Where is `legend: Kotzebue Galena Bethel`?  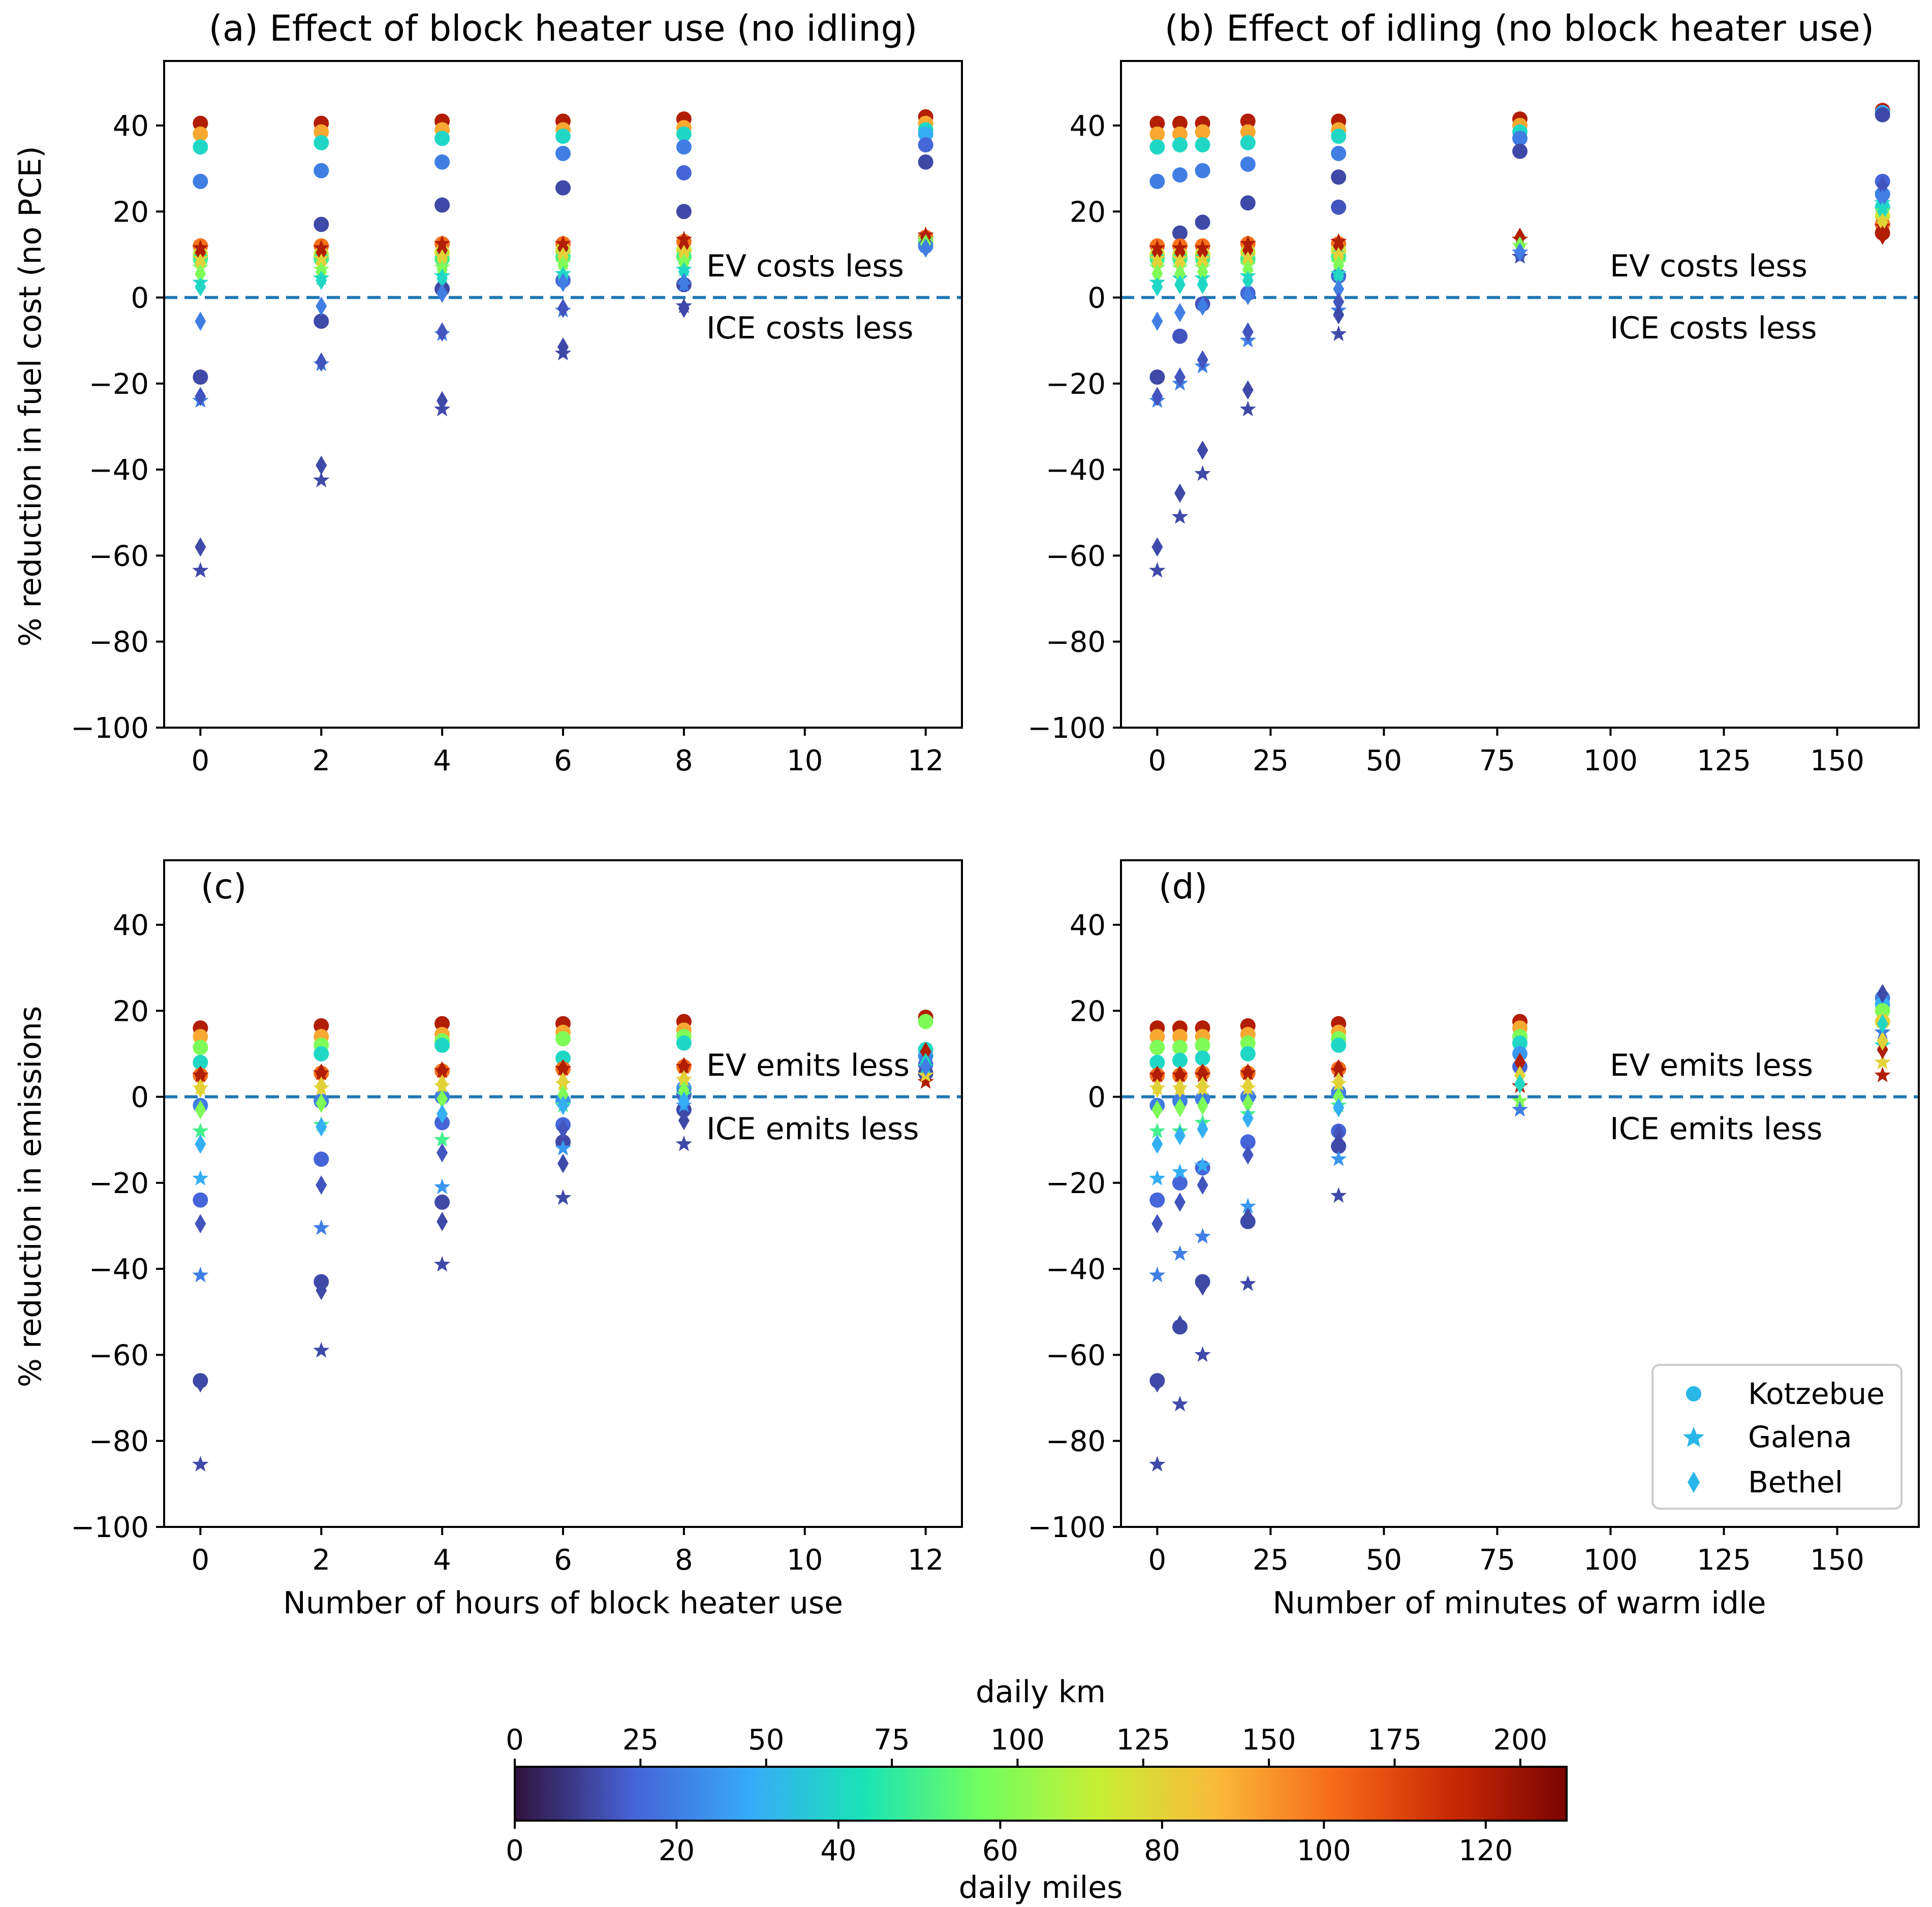
legend: Kotzebue Galena Bethel is located at coordinates (1777, 1437).